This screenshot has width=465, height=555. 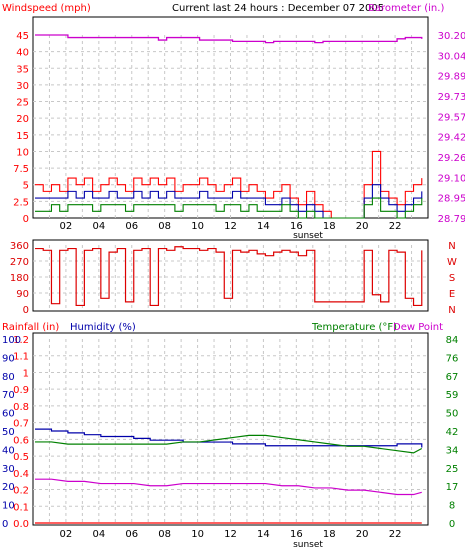 I want to click on rain-ytick-left: 0.4, so click(x=21, y=474).